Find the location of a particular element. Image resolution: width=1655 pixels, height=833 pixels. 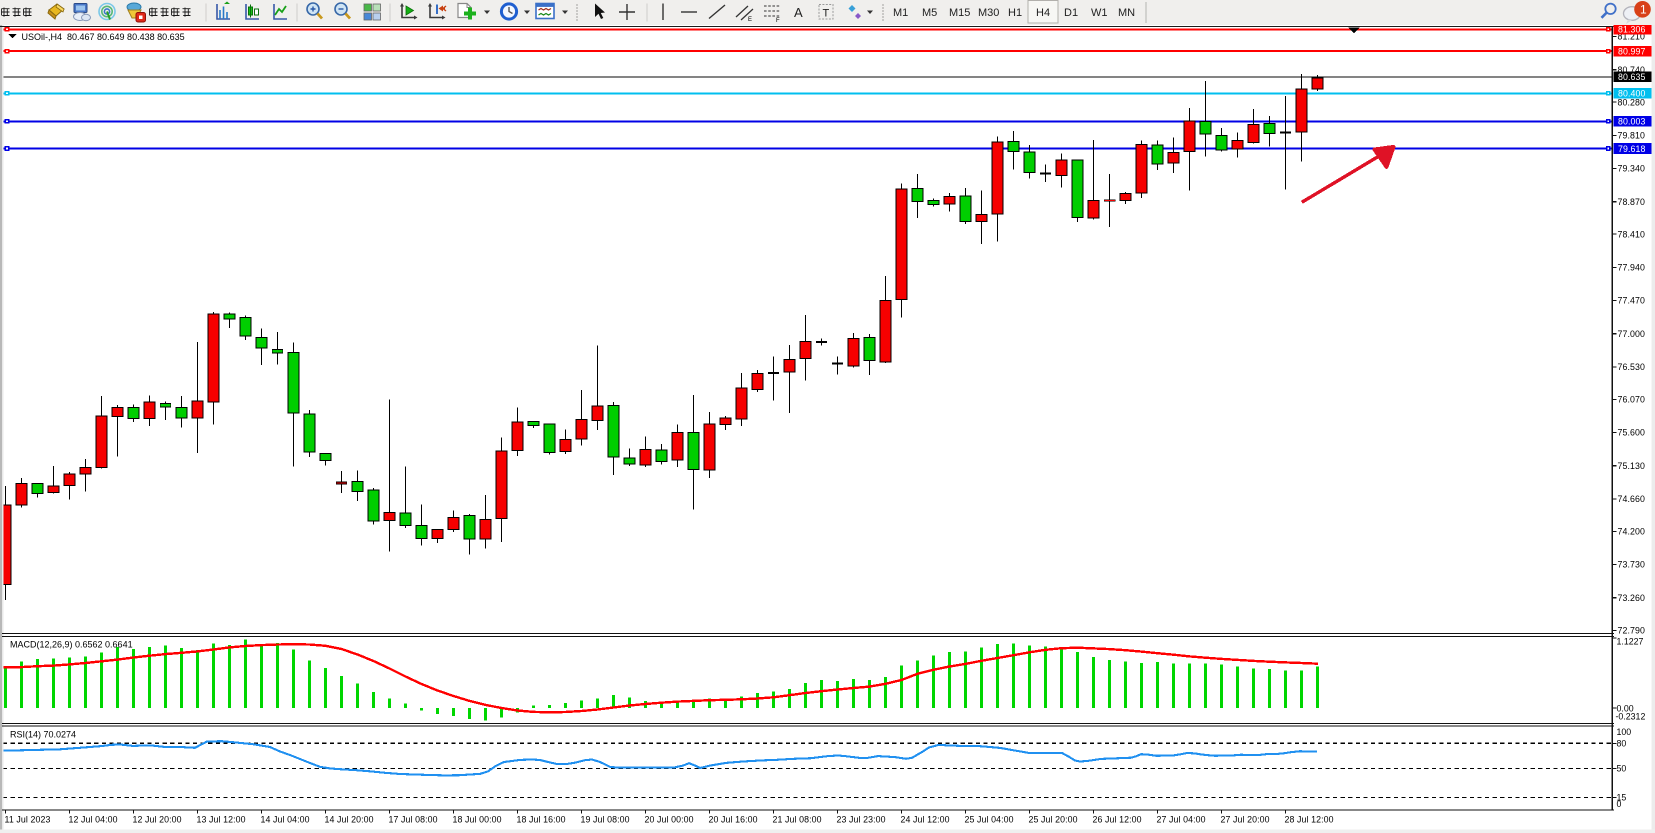

svg-text: 80.003 is located at coordinates (1632, 122).